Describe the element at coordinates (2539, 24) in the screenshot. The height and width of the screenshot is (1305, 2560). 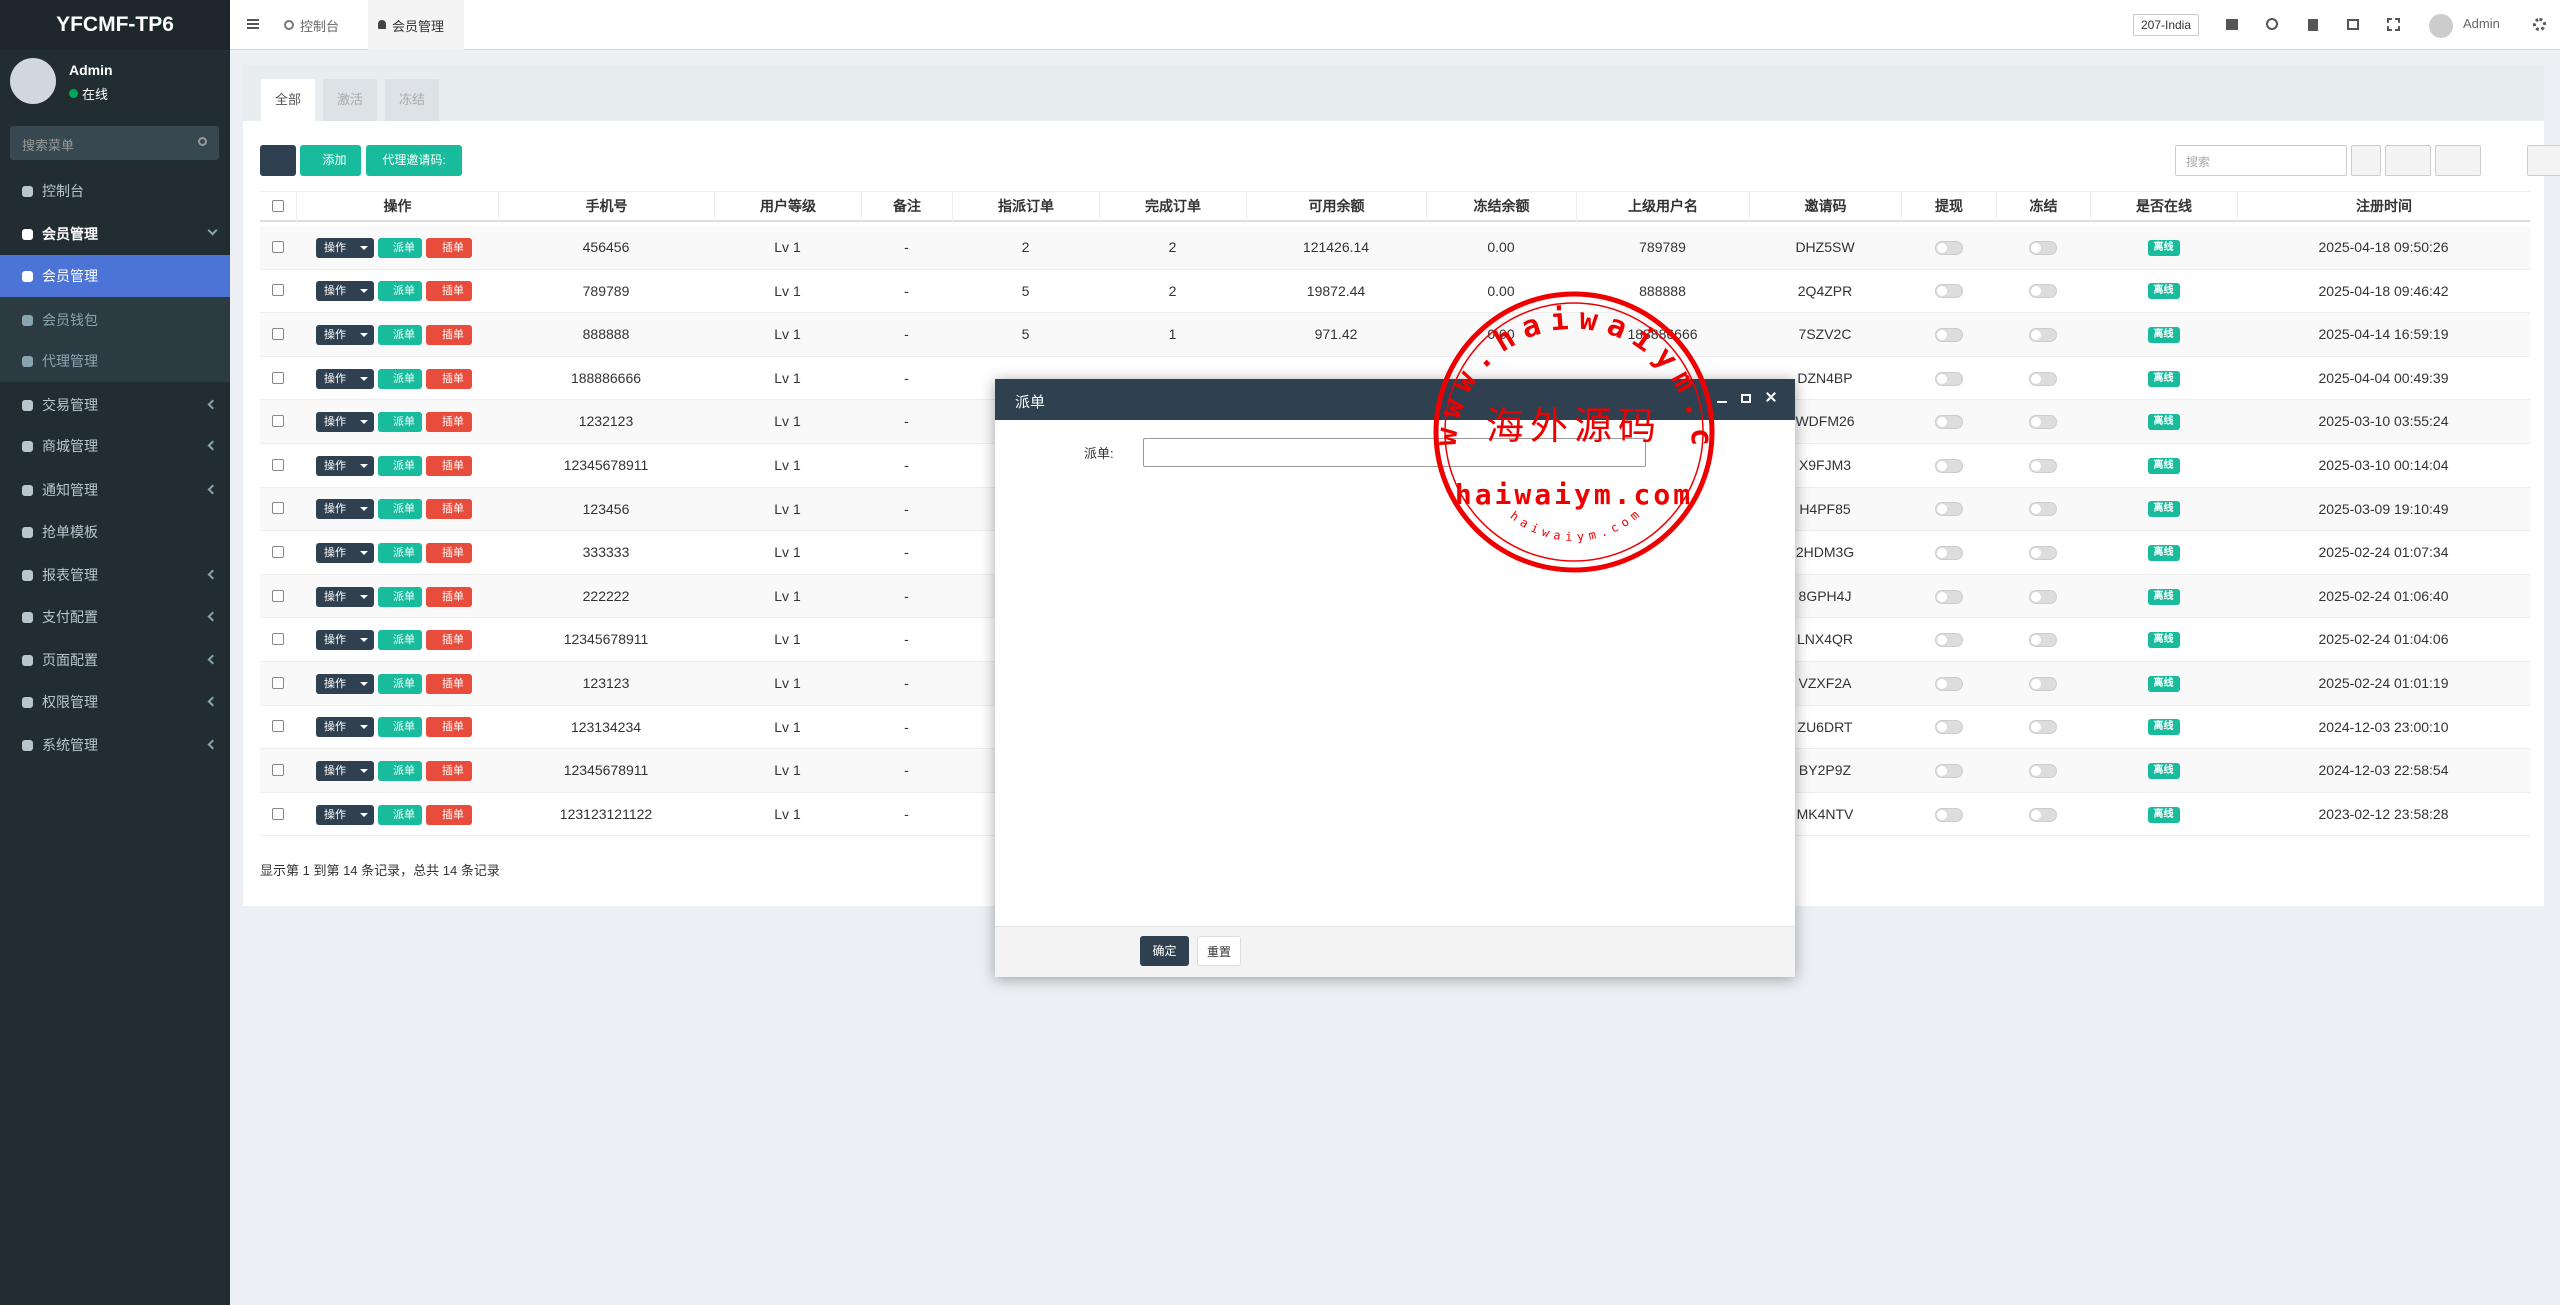
I see `icon-settings` at that location.